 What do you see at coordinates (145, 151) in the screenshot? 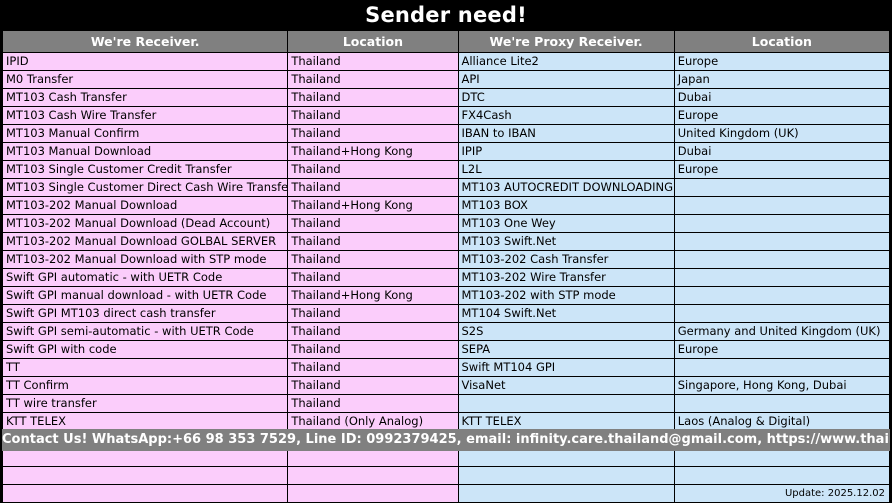
I see `cell-receiver: MT103 Manual Download` at bounding box center [145, 151].